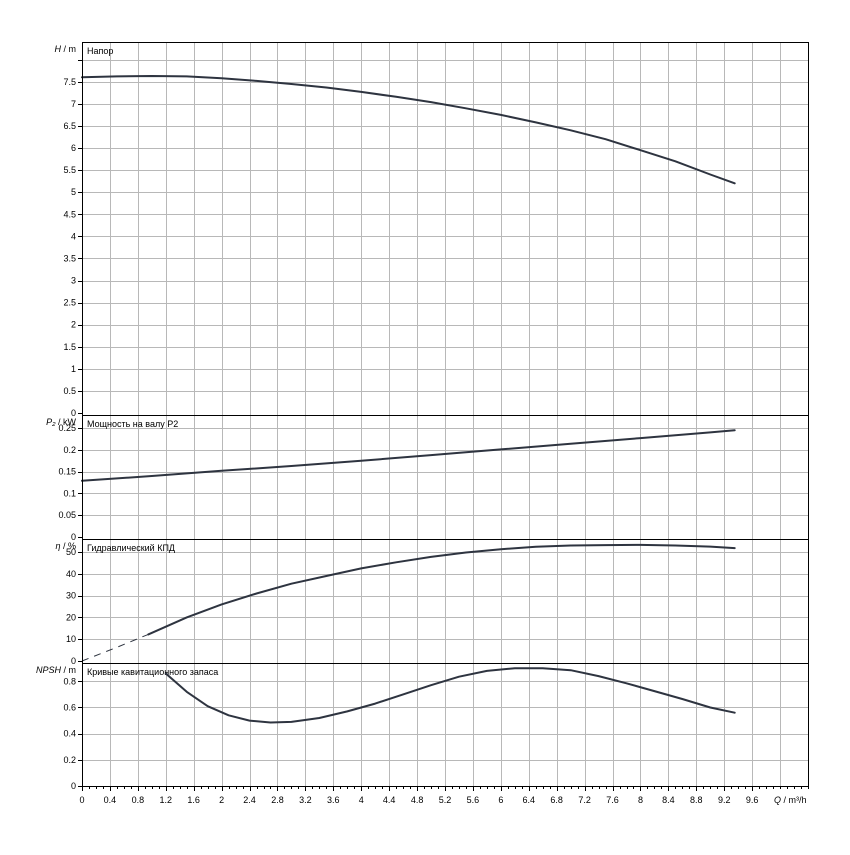  What do you see at coordinates (69, 734) in the screenshot?
I see `y-tick-label: 0.4` at bounding box center [69, 734].